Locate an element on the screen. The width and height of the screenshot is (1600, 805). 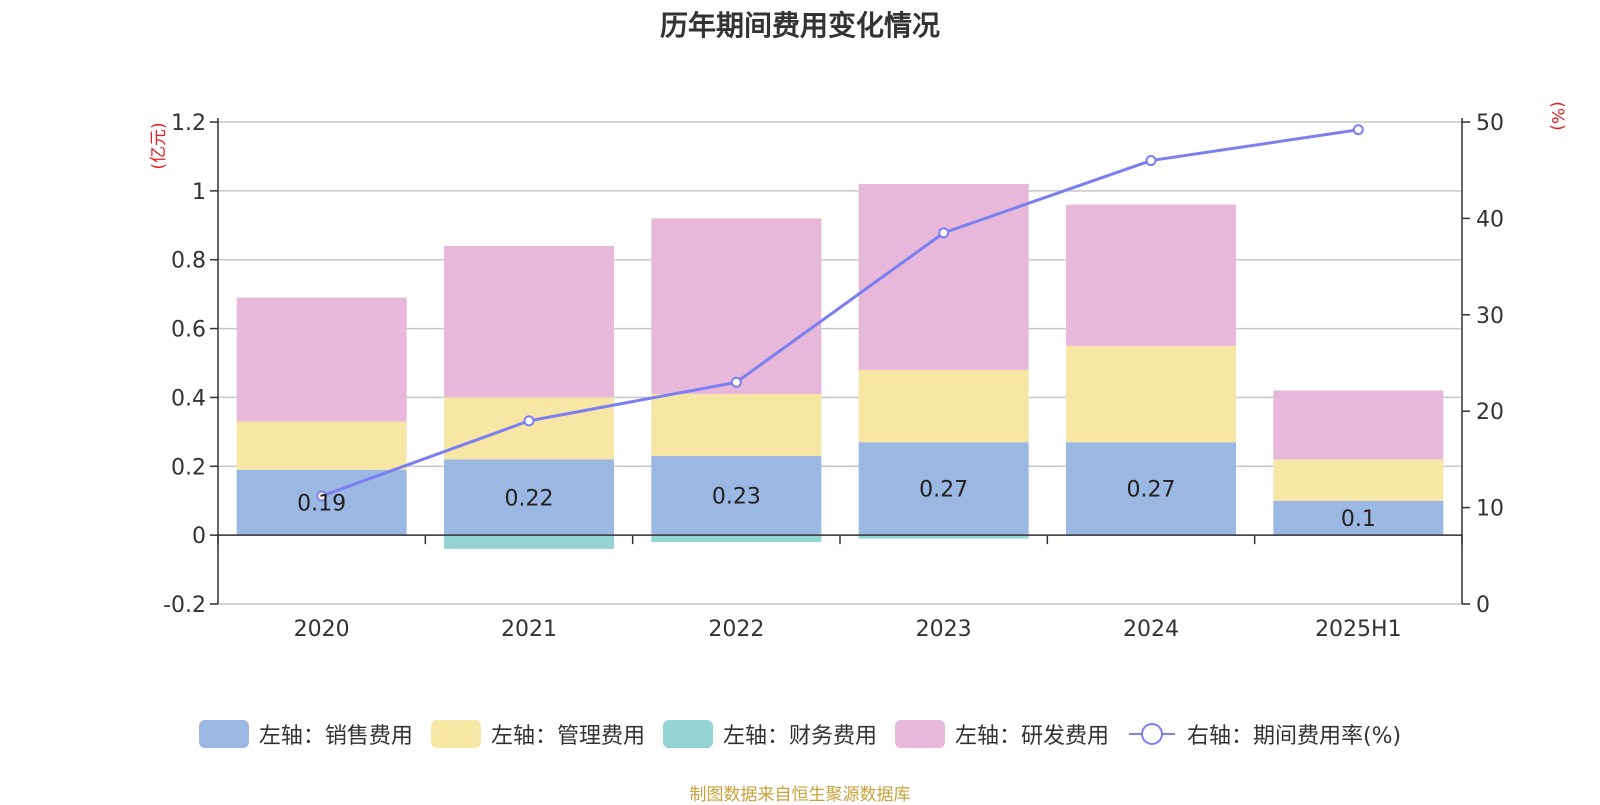
legend-label: 左轴：管理费用 is located at coordinates (567, 736).